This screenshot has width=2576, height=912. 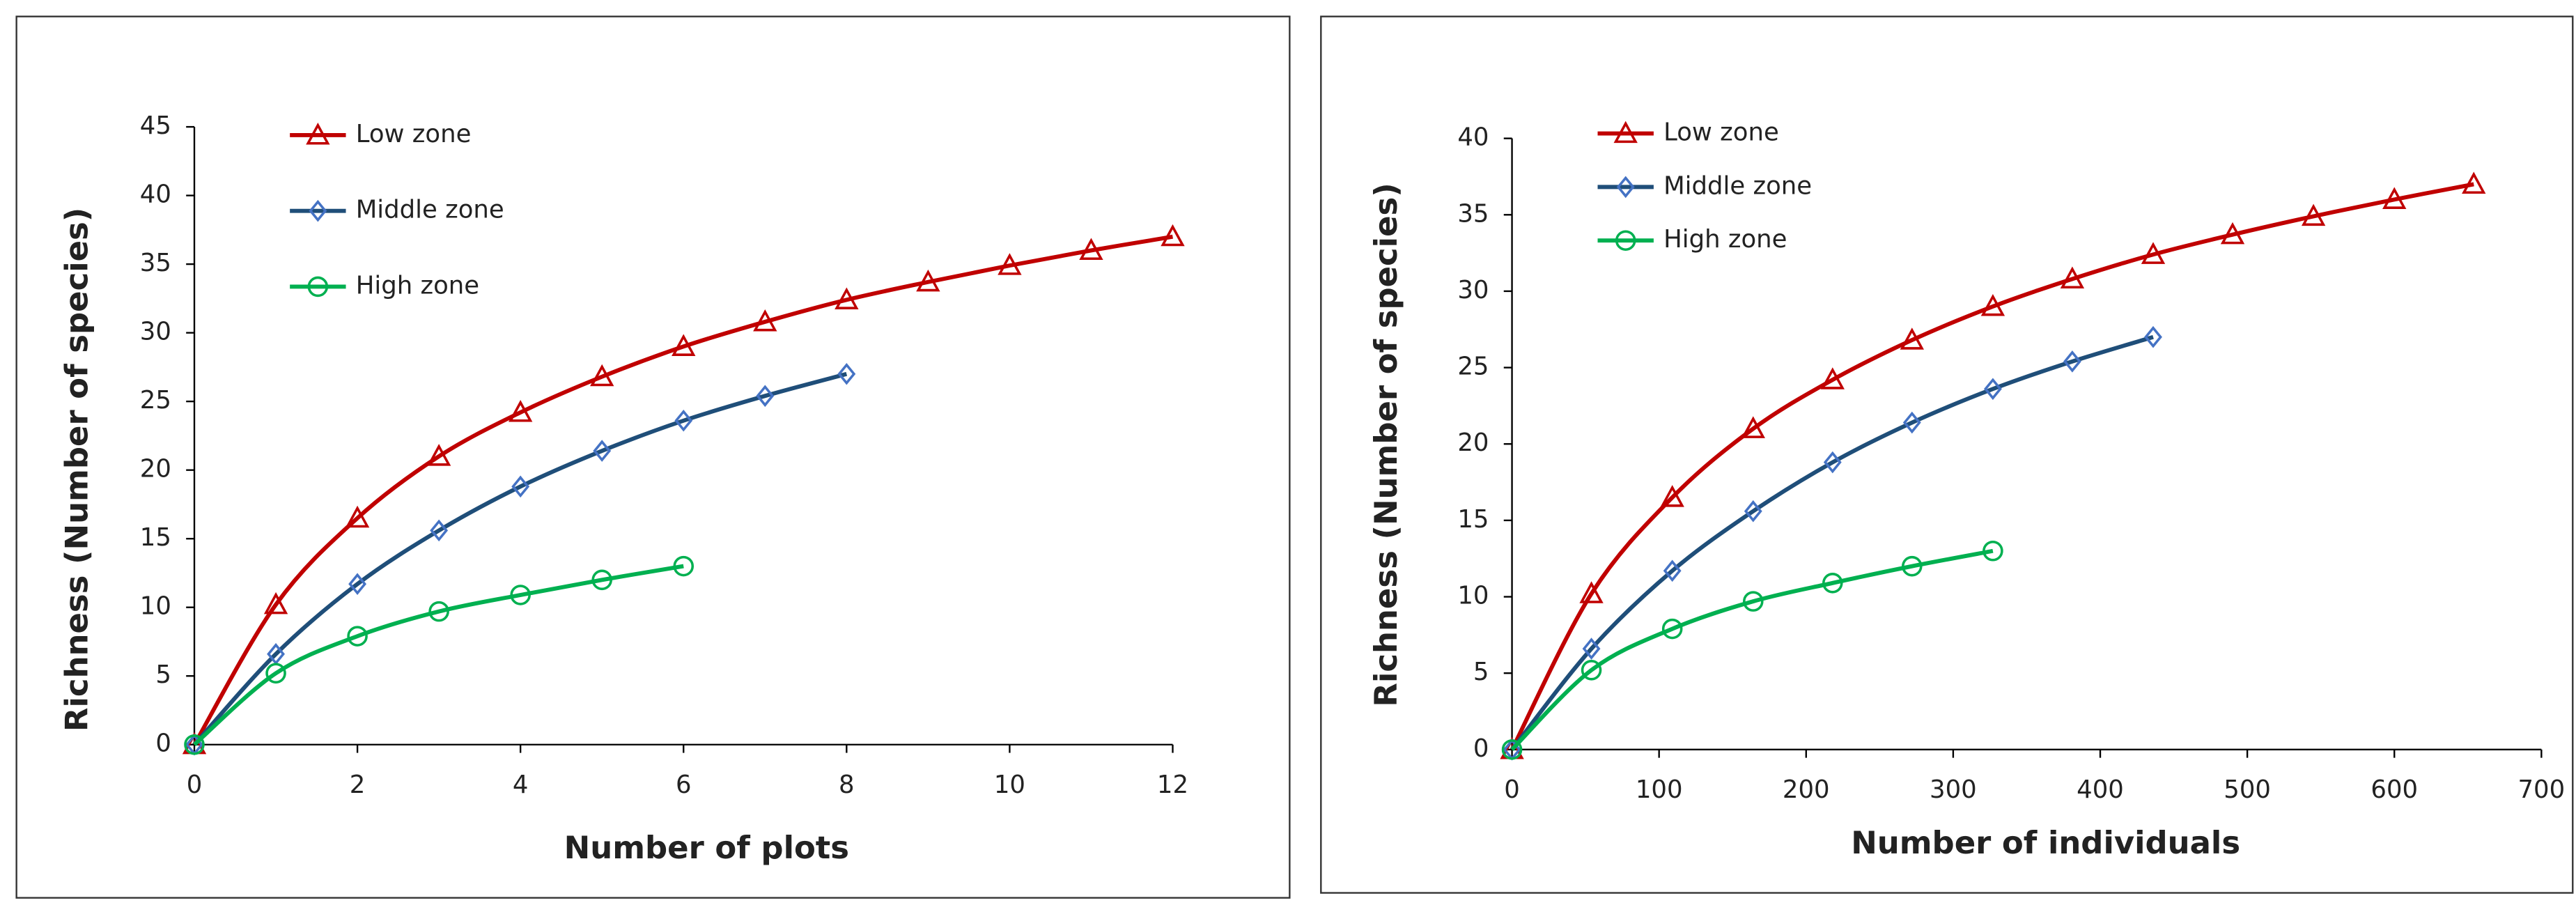 I want to click on x-tick-label: 100, so click(x=1659, y=789).